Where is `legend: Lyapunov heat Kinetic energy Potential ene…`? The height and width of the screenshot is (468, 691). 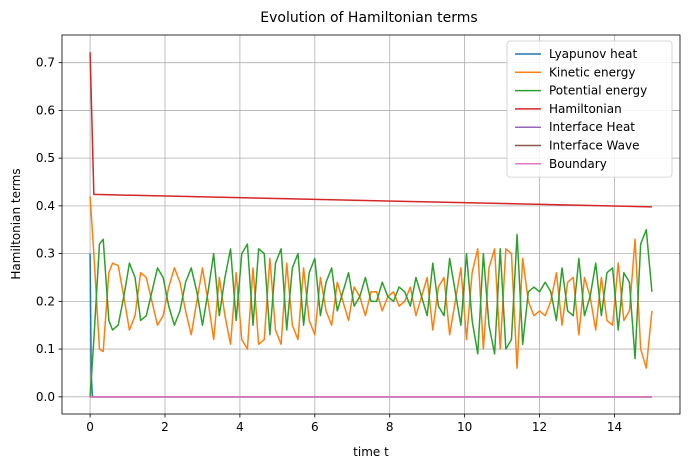
legend: Lyapunov heat Kinetic energy Potential ene… is located at coordinates (589, 109).